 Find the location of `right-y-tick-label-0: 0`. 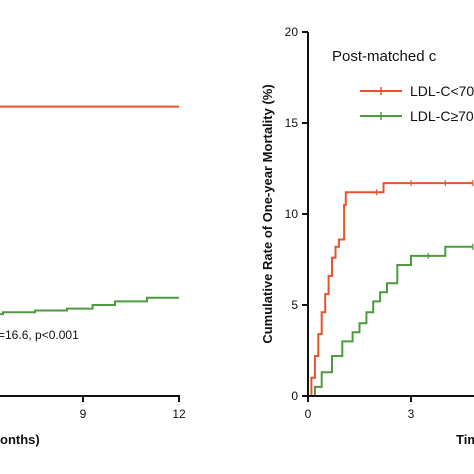

right-y-tick-label-0: 0 is located at coordinates (294, 396).